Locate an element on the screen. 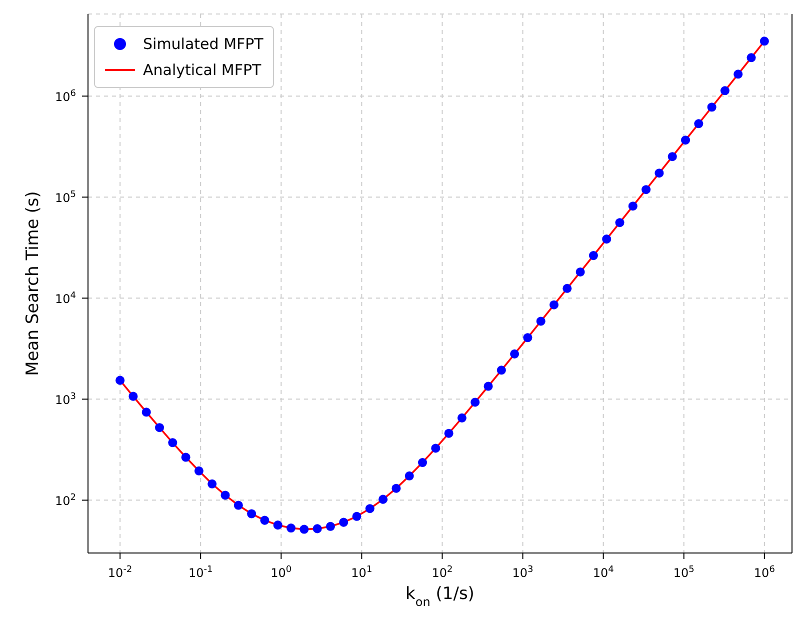  legend-label: Analytical MFPT is located at coordinates (202, 70).